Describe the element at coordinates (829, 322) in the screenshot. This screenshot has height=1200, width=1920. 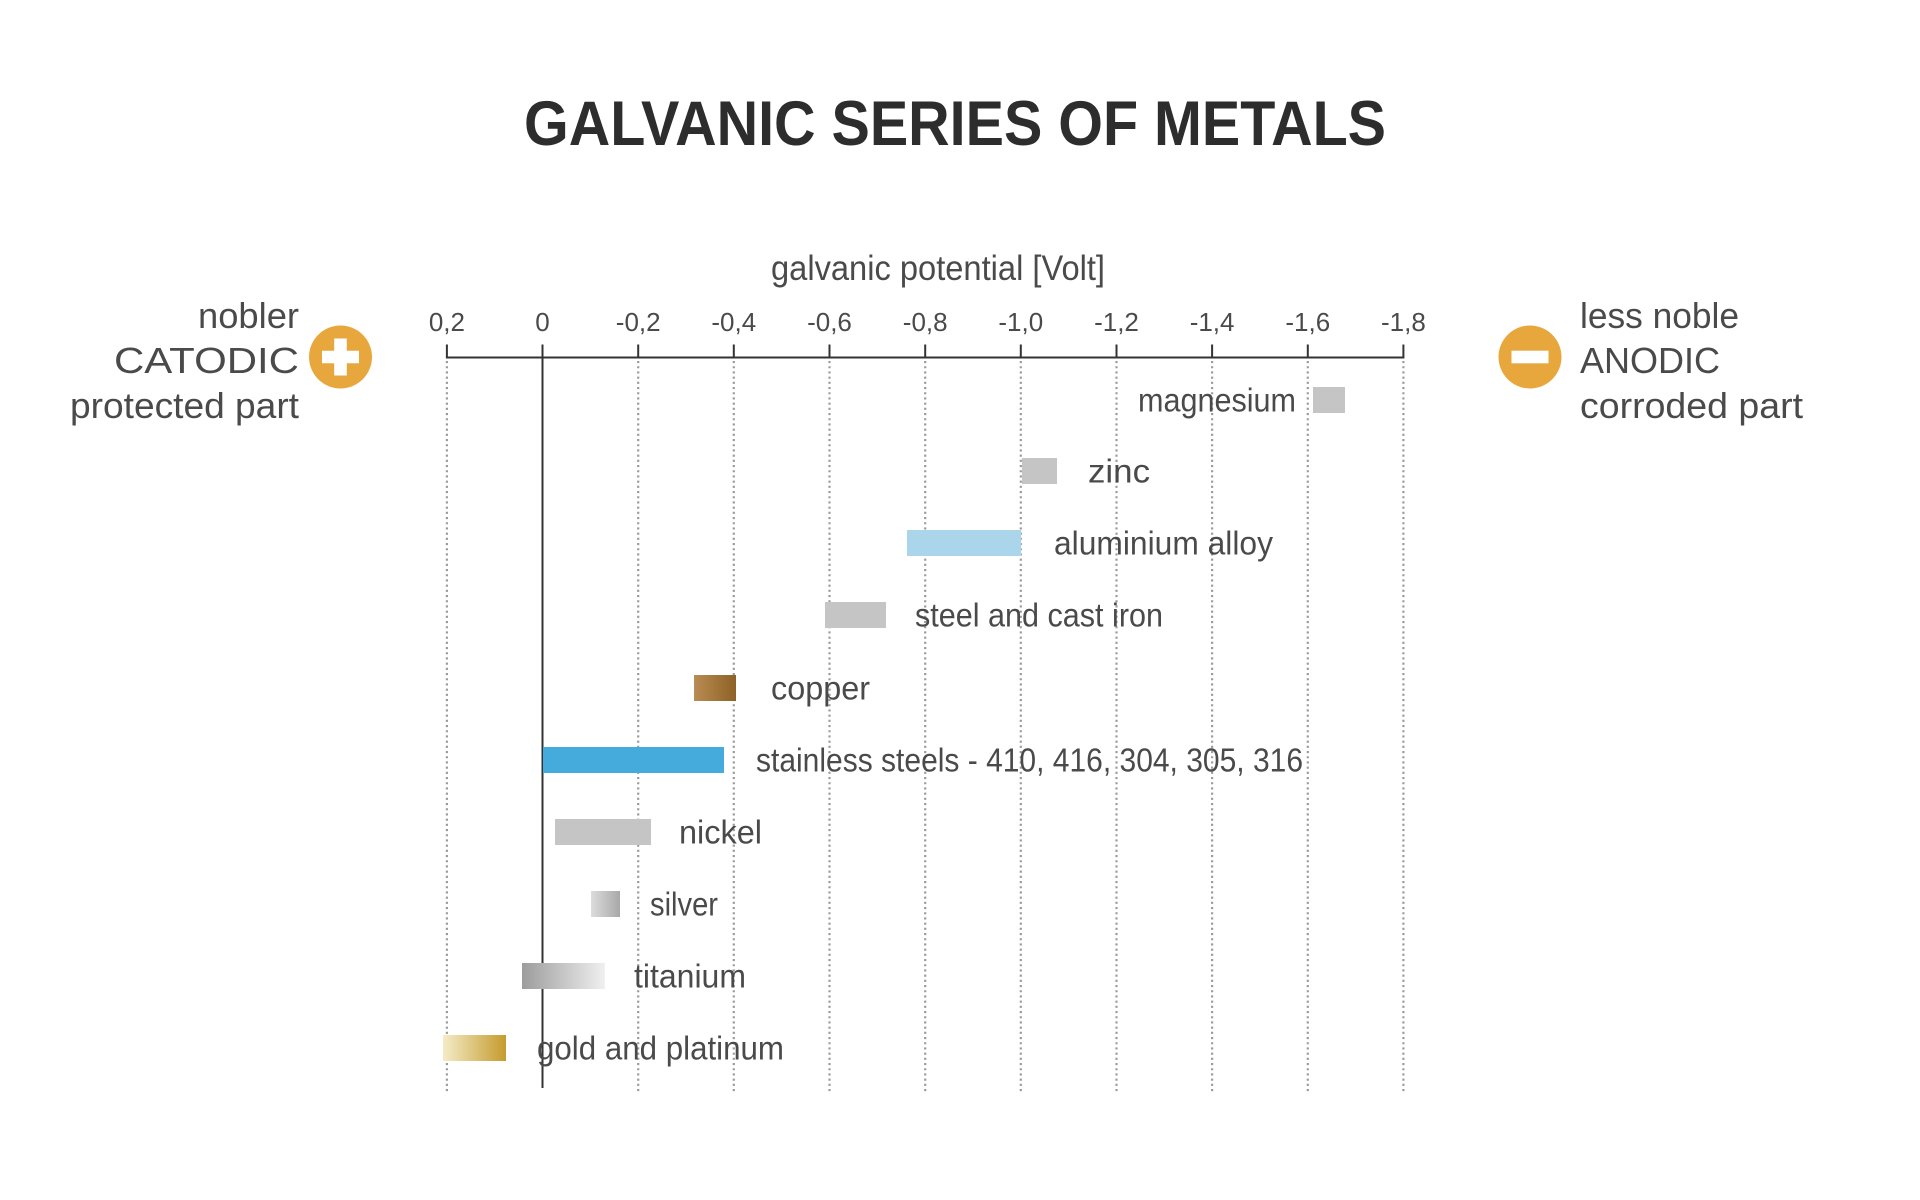
I see `svg-text: -0,6` at that location.